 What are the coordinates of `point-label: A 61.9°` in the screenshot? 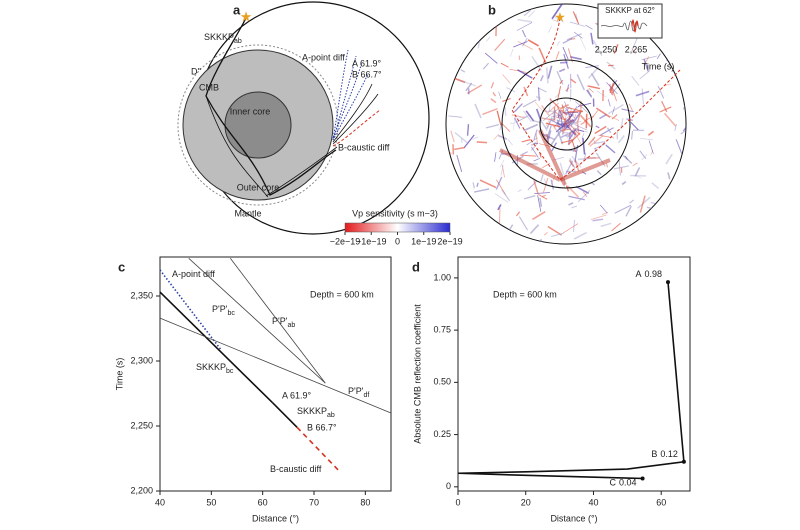 It's located at (297, 395).